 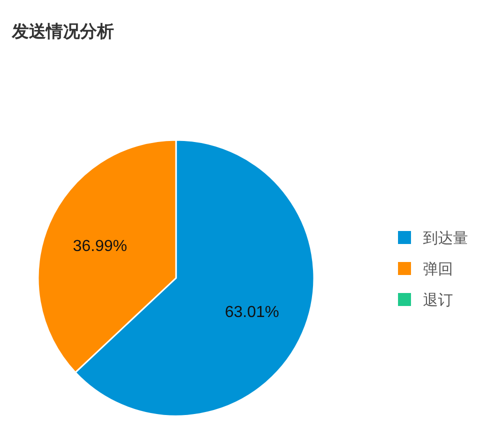 What do you see at coordinates (62, 31) in the screenshot?
I see `chart-title: 发送情况分析` at bounding box center [62, 31].